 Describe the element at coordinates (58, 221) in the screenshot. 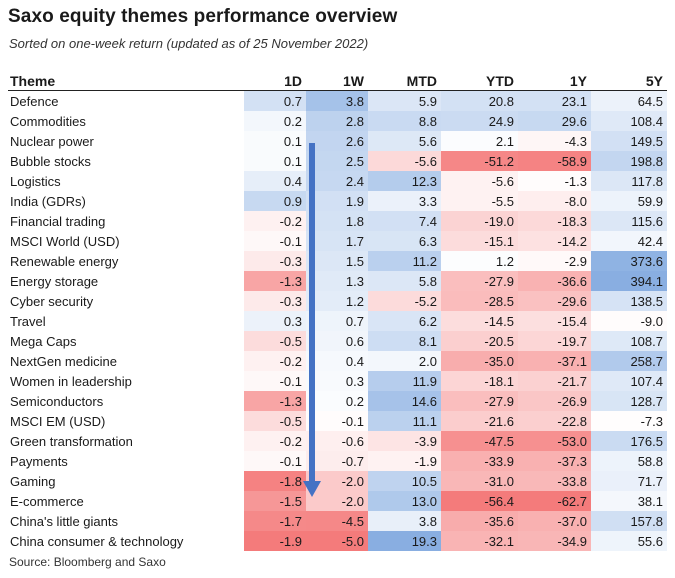

I see `theme-name: Financial trading` at that location.